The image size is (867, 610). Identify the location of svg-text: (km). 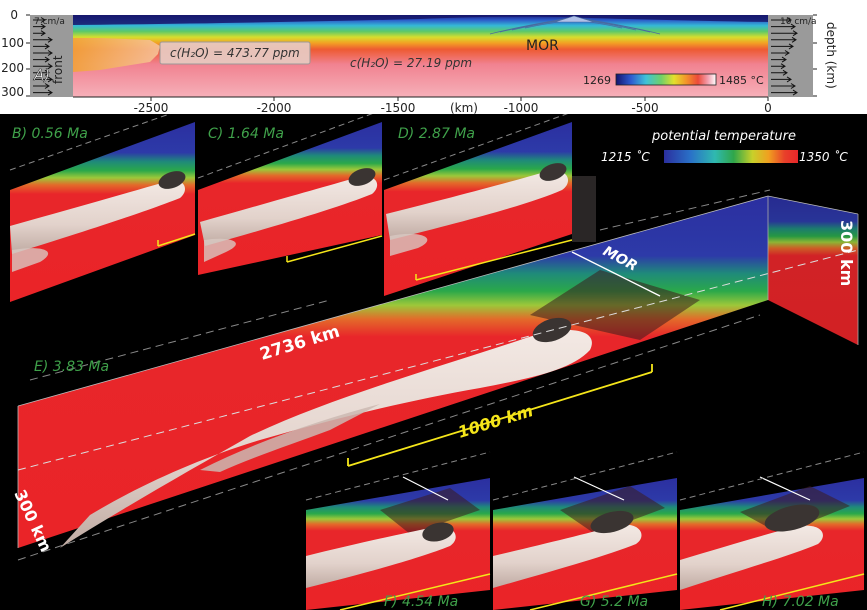
(464, 107).